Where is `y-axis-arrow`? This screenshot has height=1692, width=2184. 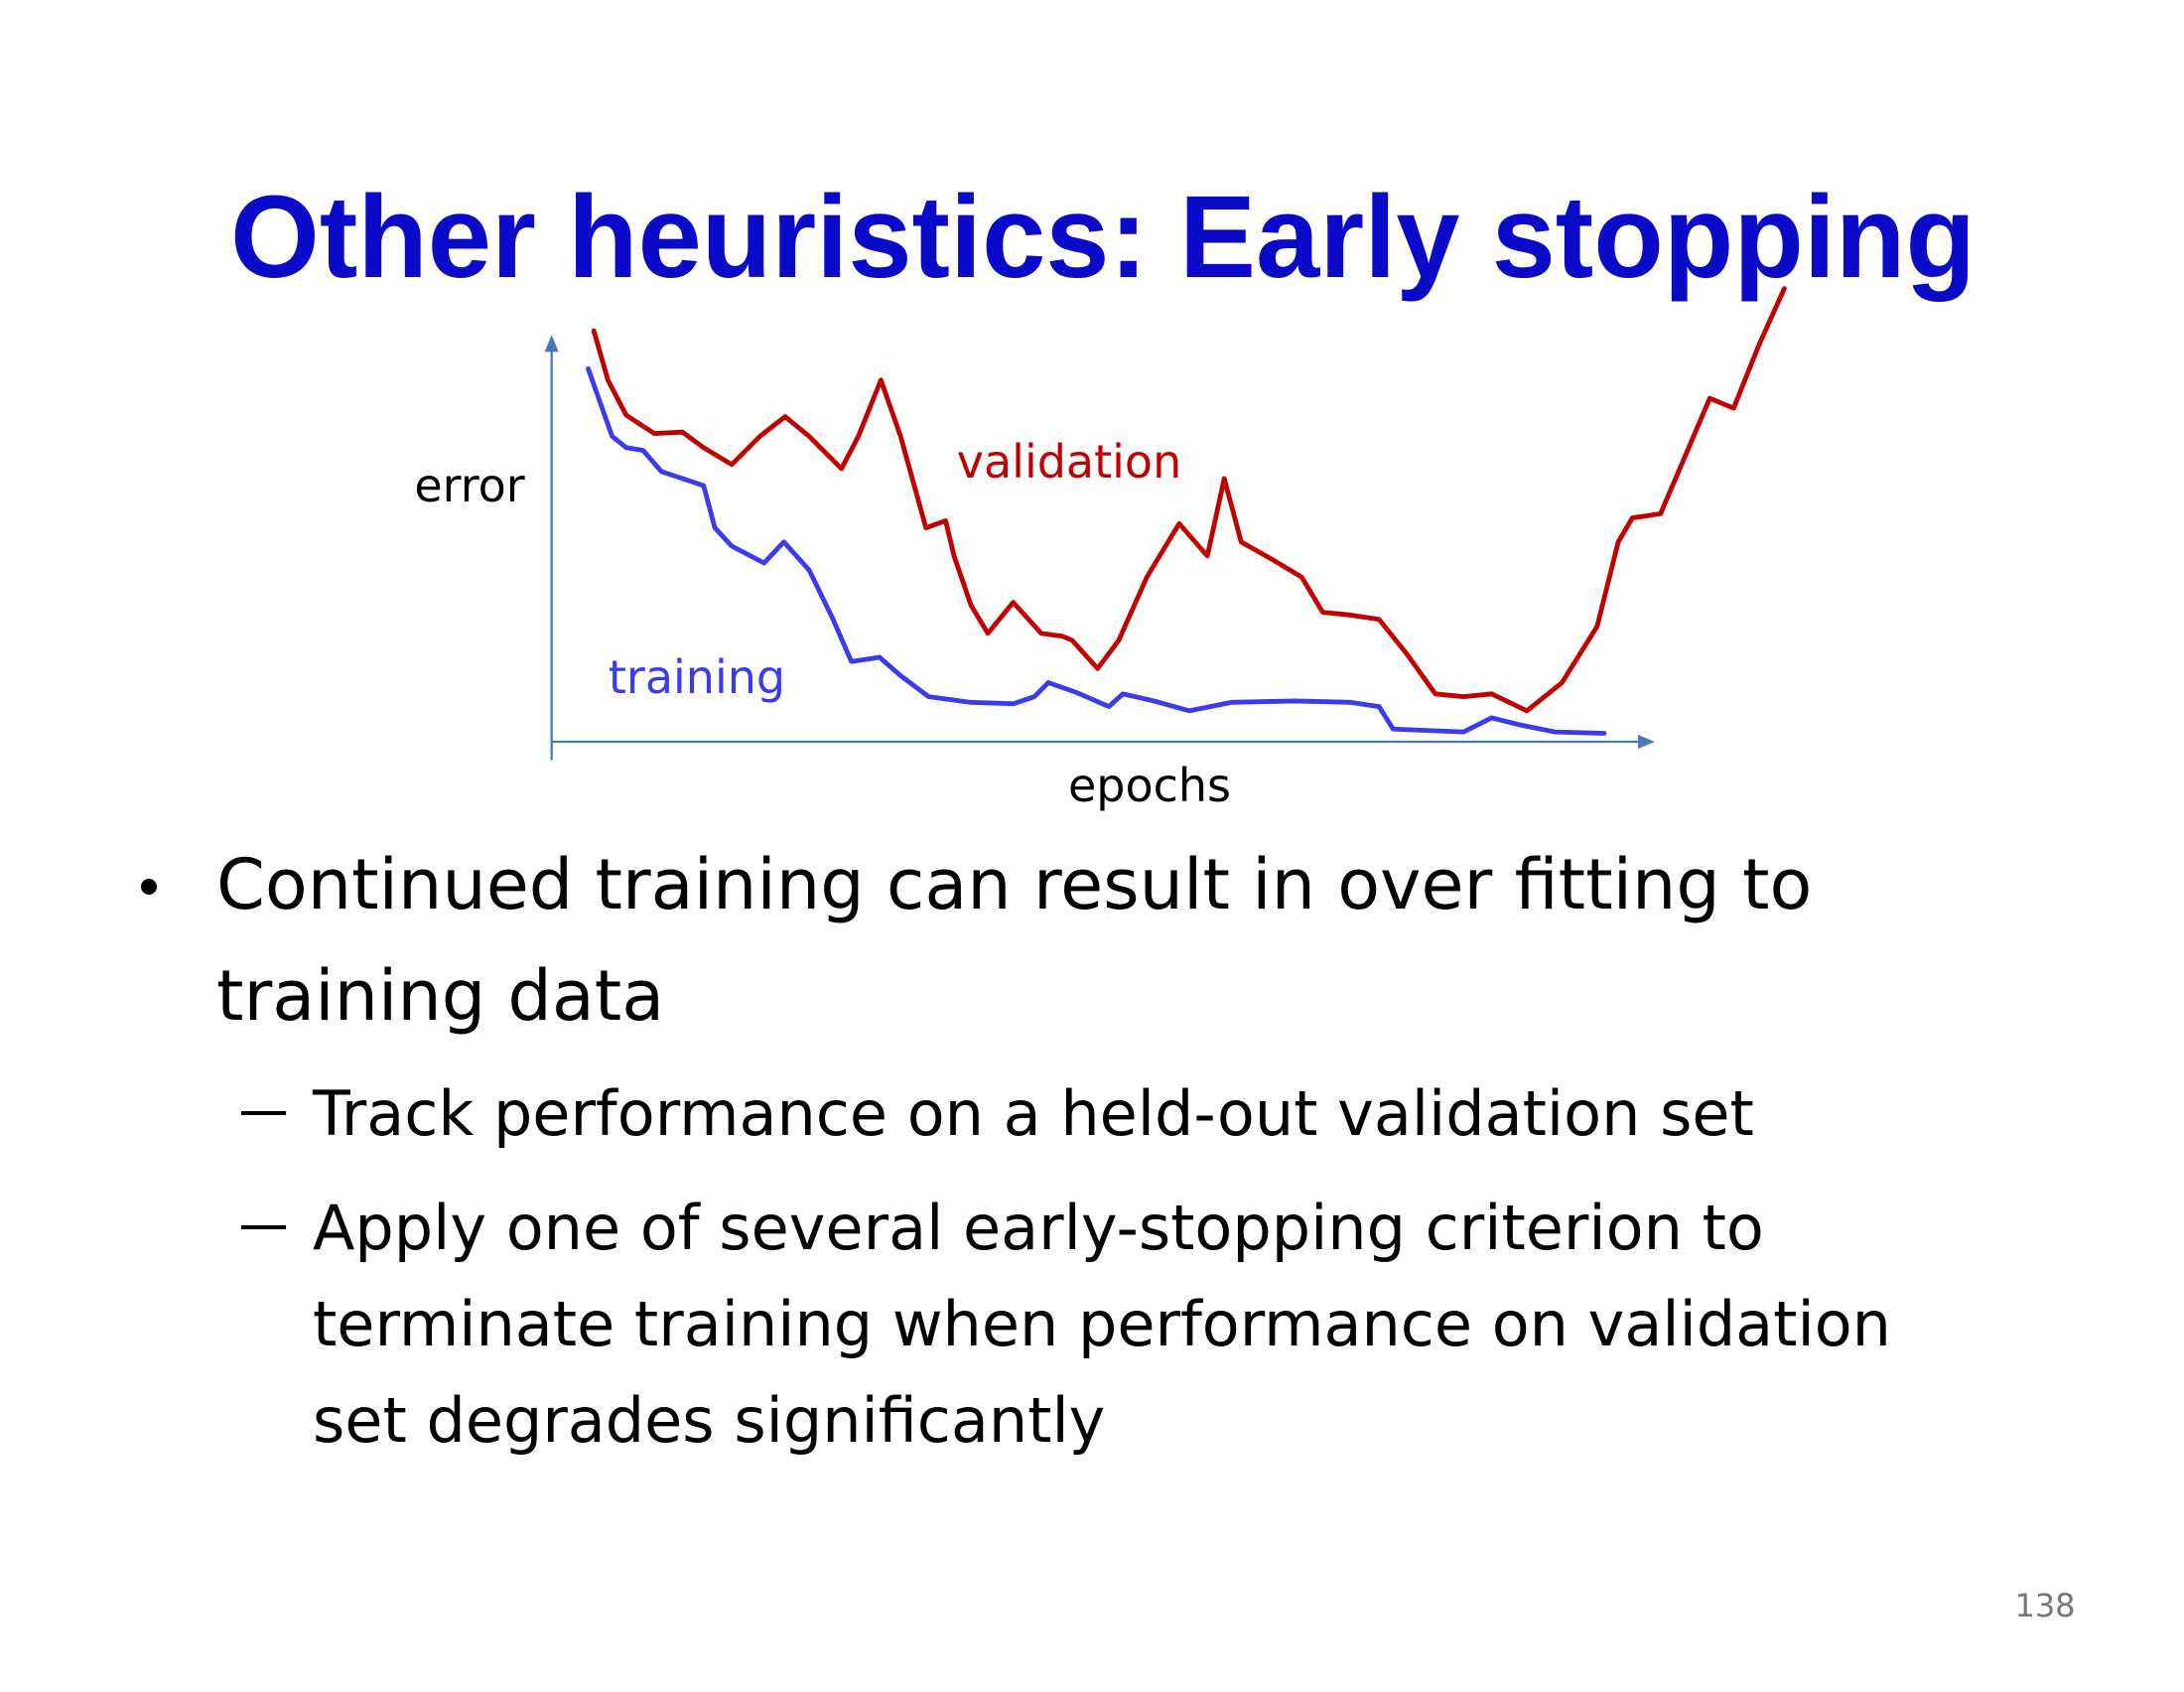
y-axis-arrow is located at coordinates (551, 343).